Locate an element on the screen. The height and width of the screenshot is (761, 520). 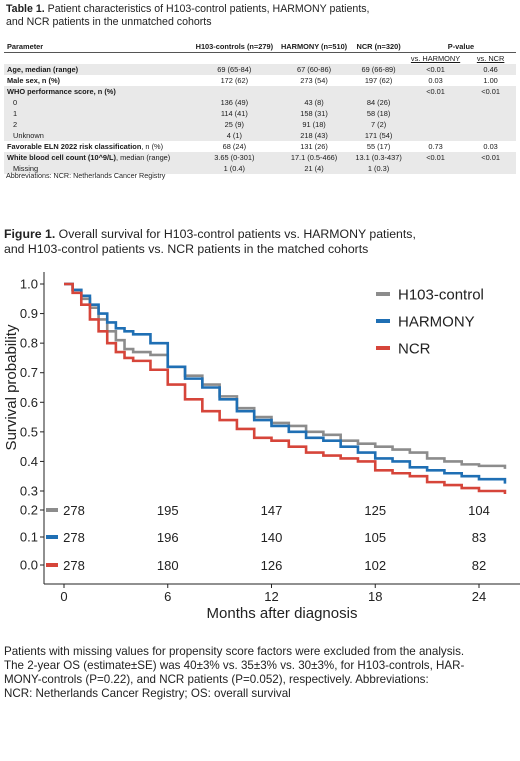
row-label-suffix: , median (range) is located at coordinates (143, 157).